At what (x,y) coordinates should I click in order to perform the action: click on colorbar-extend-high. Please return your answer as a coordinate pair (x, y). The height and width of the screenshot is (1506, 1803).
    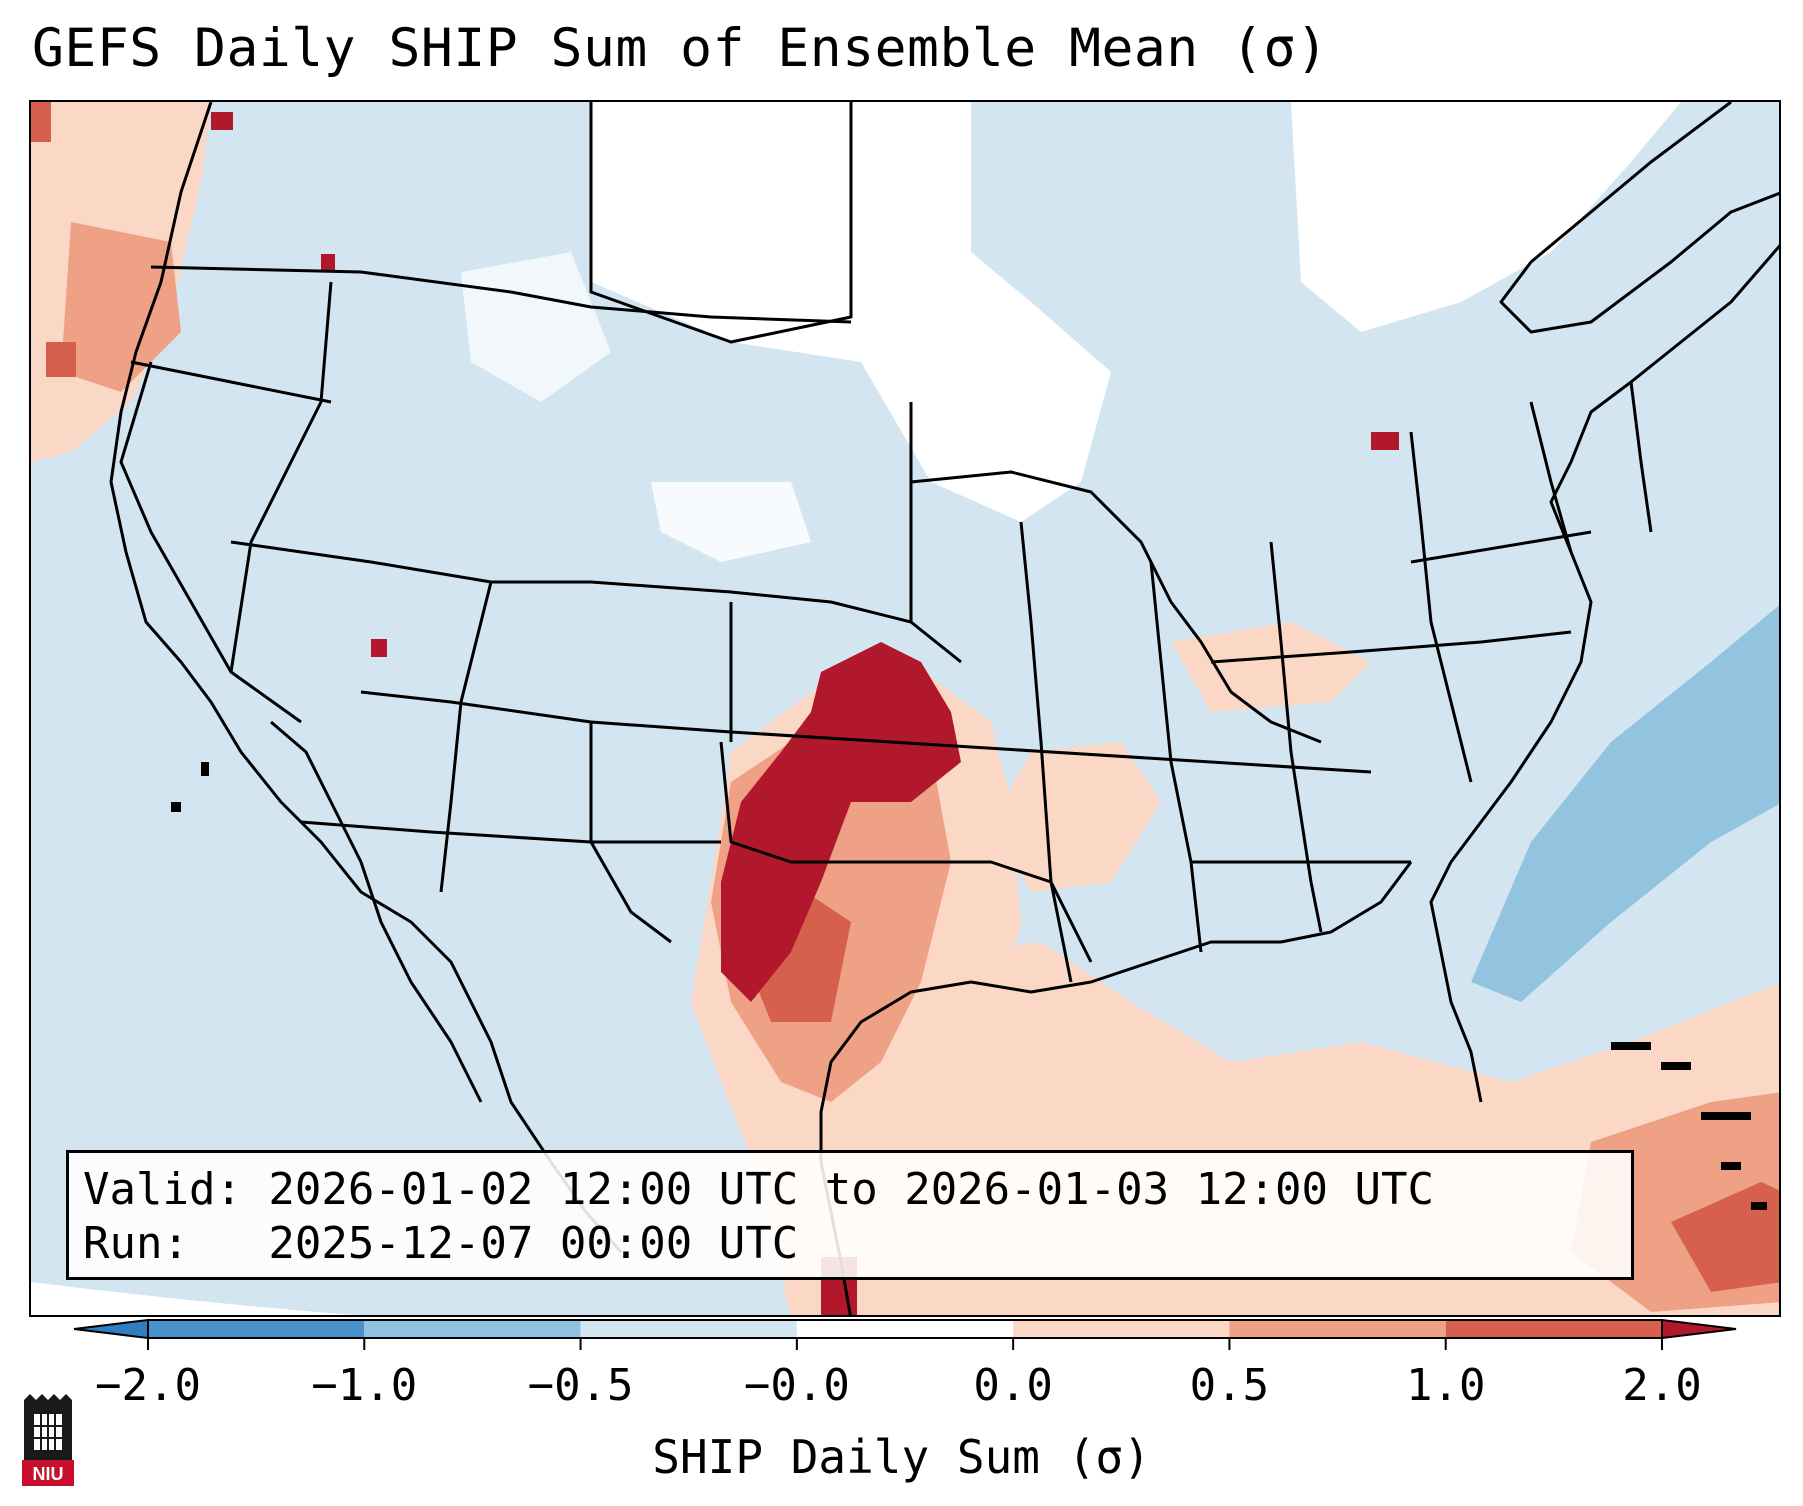
    Looking at the image, I should click on (1699, 1329).